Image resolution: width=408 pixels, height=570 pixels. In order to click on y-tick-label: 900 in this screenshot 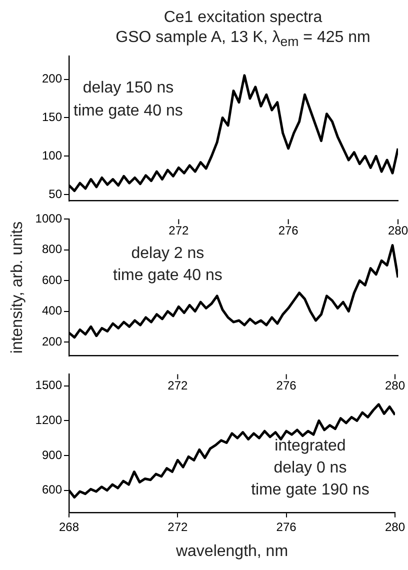, I will do `click(52, 455)`.